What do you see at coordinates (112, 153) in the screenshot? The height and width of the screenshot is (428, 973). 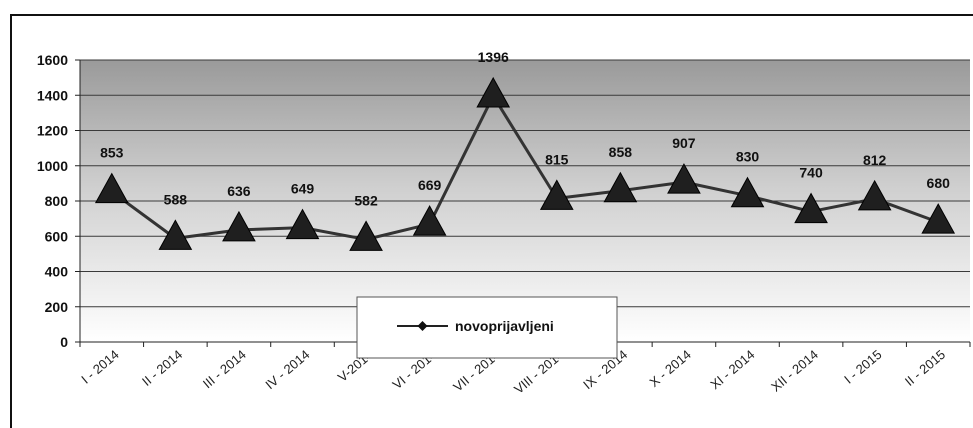 I see `data-label: 853` at bounding box center [112, 153].